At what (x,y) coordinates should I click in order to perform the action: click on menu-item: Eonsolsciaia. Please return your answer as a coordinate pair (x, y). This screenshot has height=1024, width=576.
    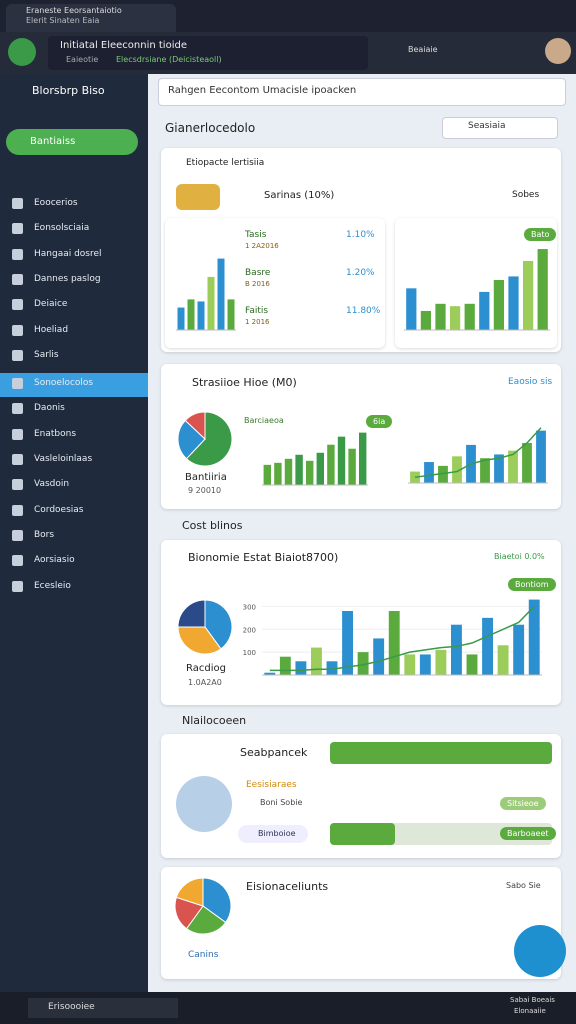
    Looking at the image, I should click on (62, 228).